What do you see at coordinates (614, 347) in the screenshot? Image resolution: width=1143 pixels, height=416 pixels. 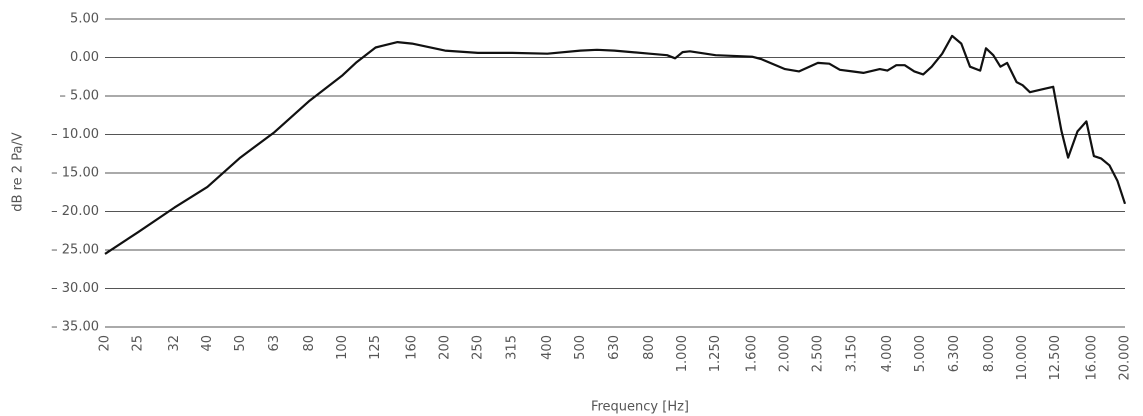 I see `x-tick-label: 630` at bounding box center [614, 347].